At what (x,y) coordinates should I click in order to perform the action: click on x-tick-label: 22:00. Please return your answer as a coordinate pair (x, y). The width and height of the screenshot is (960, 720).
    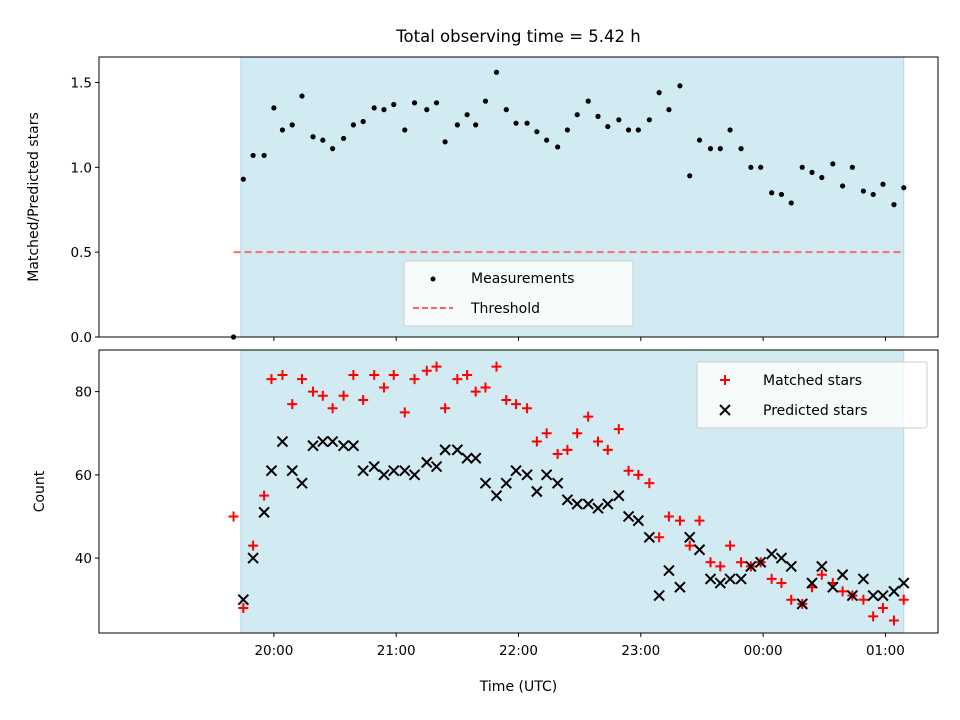
    Looking at the image, I should click on (518, 651).